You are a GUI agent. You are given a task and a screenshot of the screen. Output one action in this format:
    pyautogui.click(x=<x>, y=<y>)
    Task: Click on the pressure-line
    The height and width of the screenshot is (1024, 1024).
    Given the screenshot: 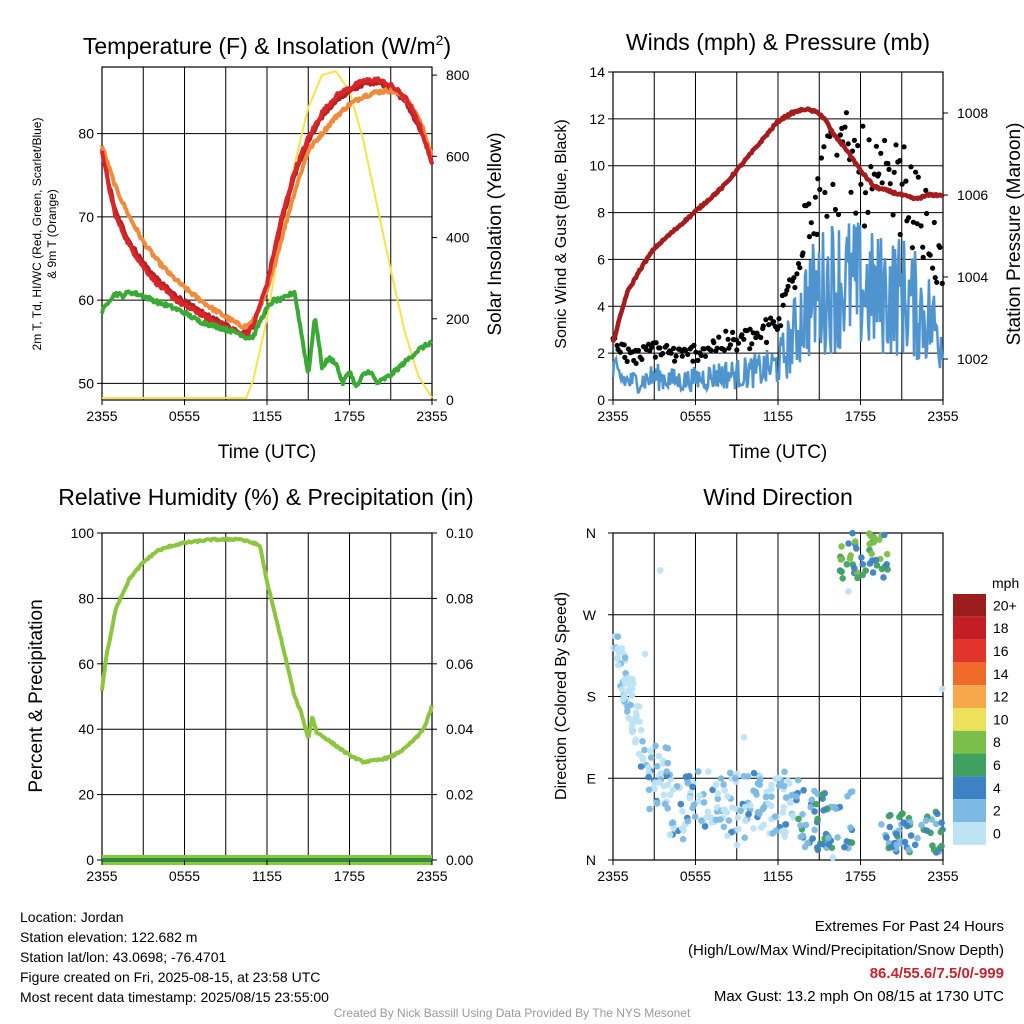 What is the action you would take?
    pyautogui.click(x=777, y=224)
    